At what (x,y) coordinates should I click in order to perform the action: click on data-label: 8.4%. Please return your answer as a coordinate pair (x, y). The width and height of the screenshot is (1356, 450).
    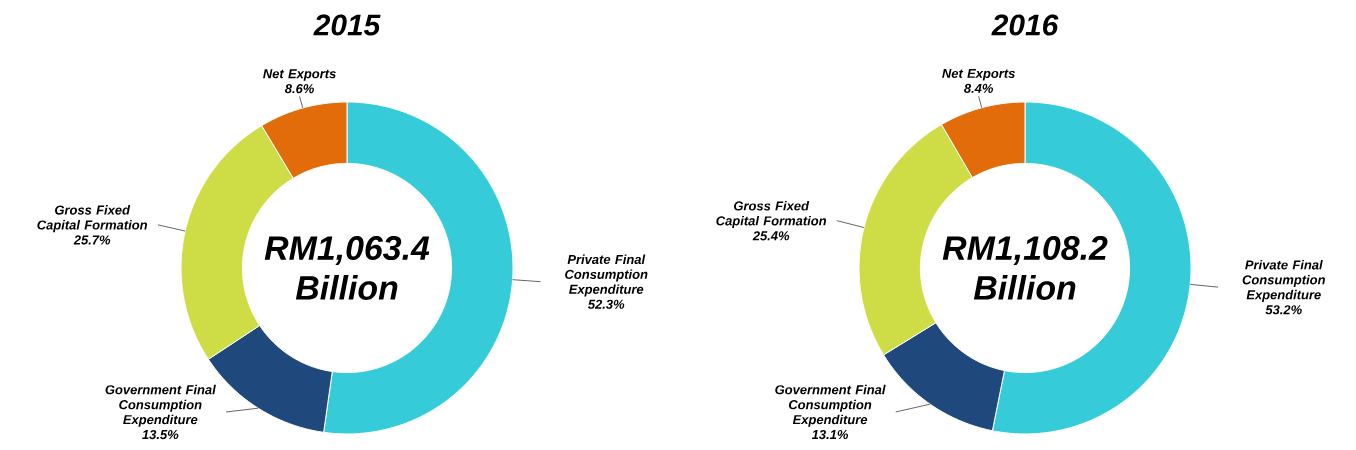
    Looking at the image, I should click on (979, 88).